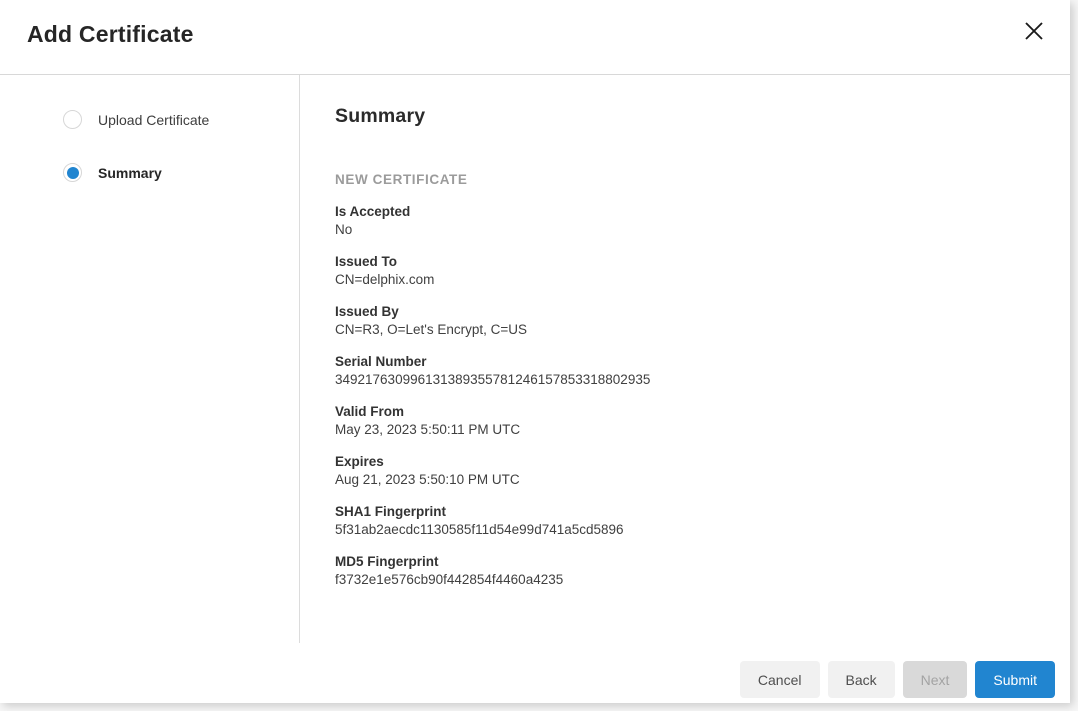 Image resolution: width=1078 pixels, height=711 pixels. What do you see at coordinates (370, 411) in the screenshot?
I see `field-label: Valid From` at bounding box center [370, 411].